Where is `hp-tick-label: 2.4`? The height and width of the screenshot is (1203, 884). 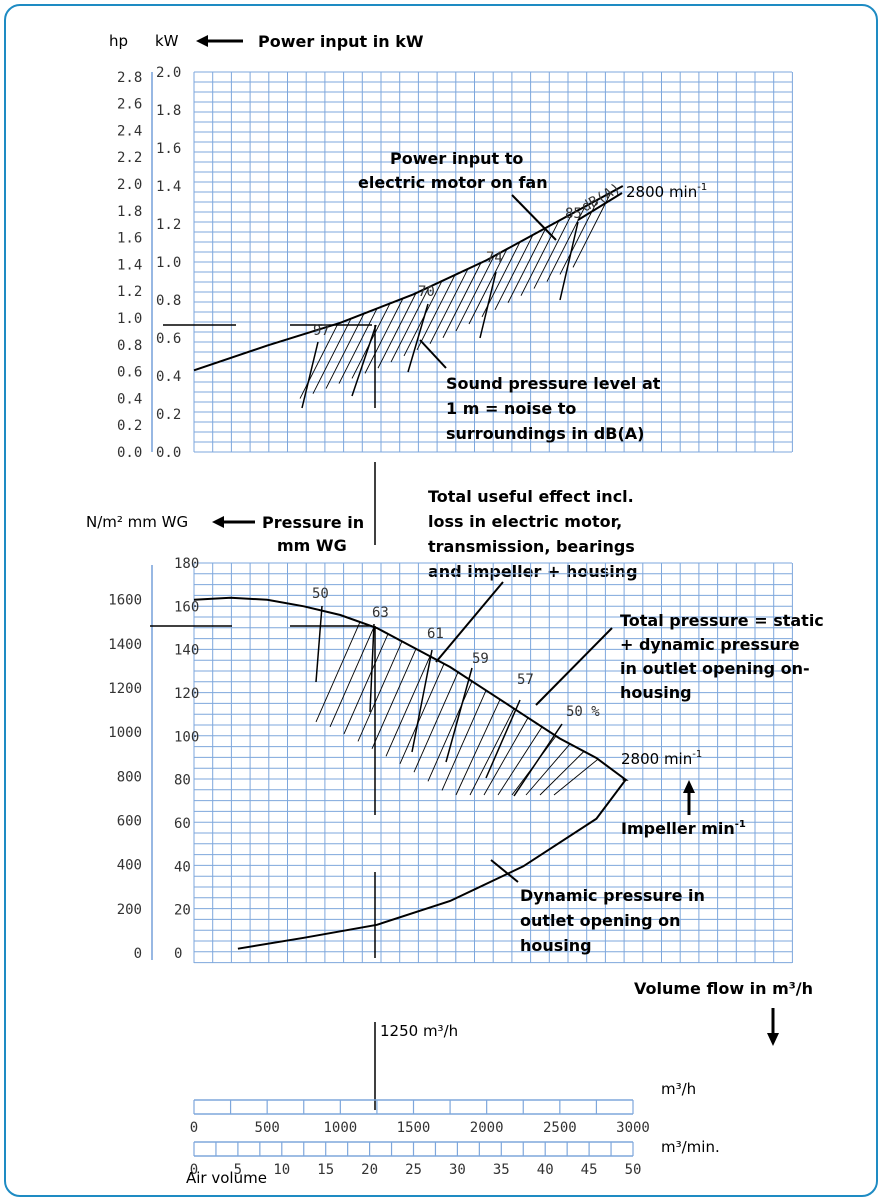
hp-tick-label: 2.4 is located at coordinates (129, 131).